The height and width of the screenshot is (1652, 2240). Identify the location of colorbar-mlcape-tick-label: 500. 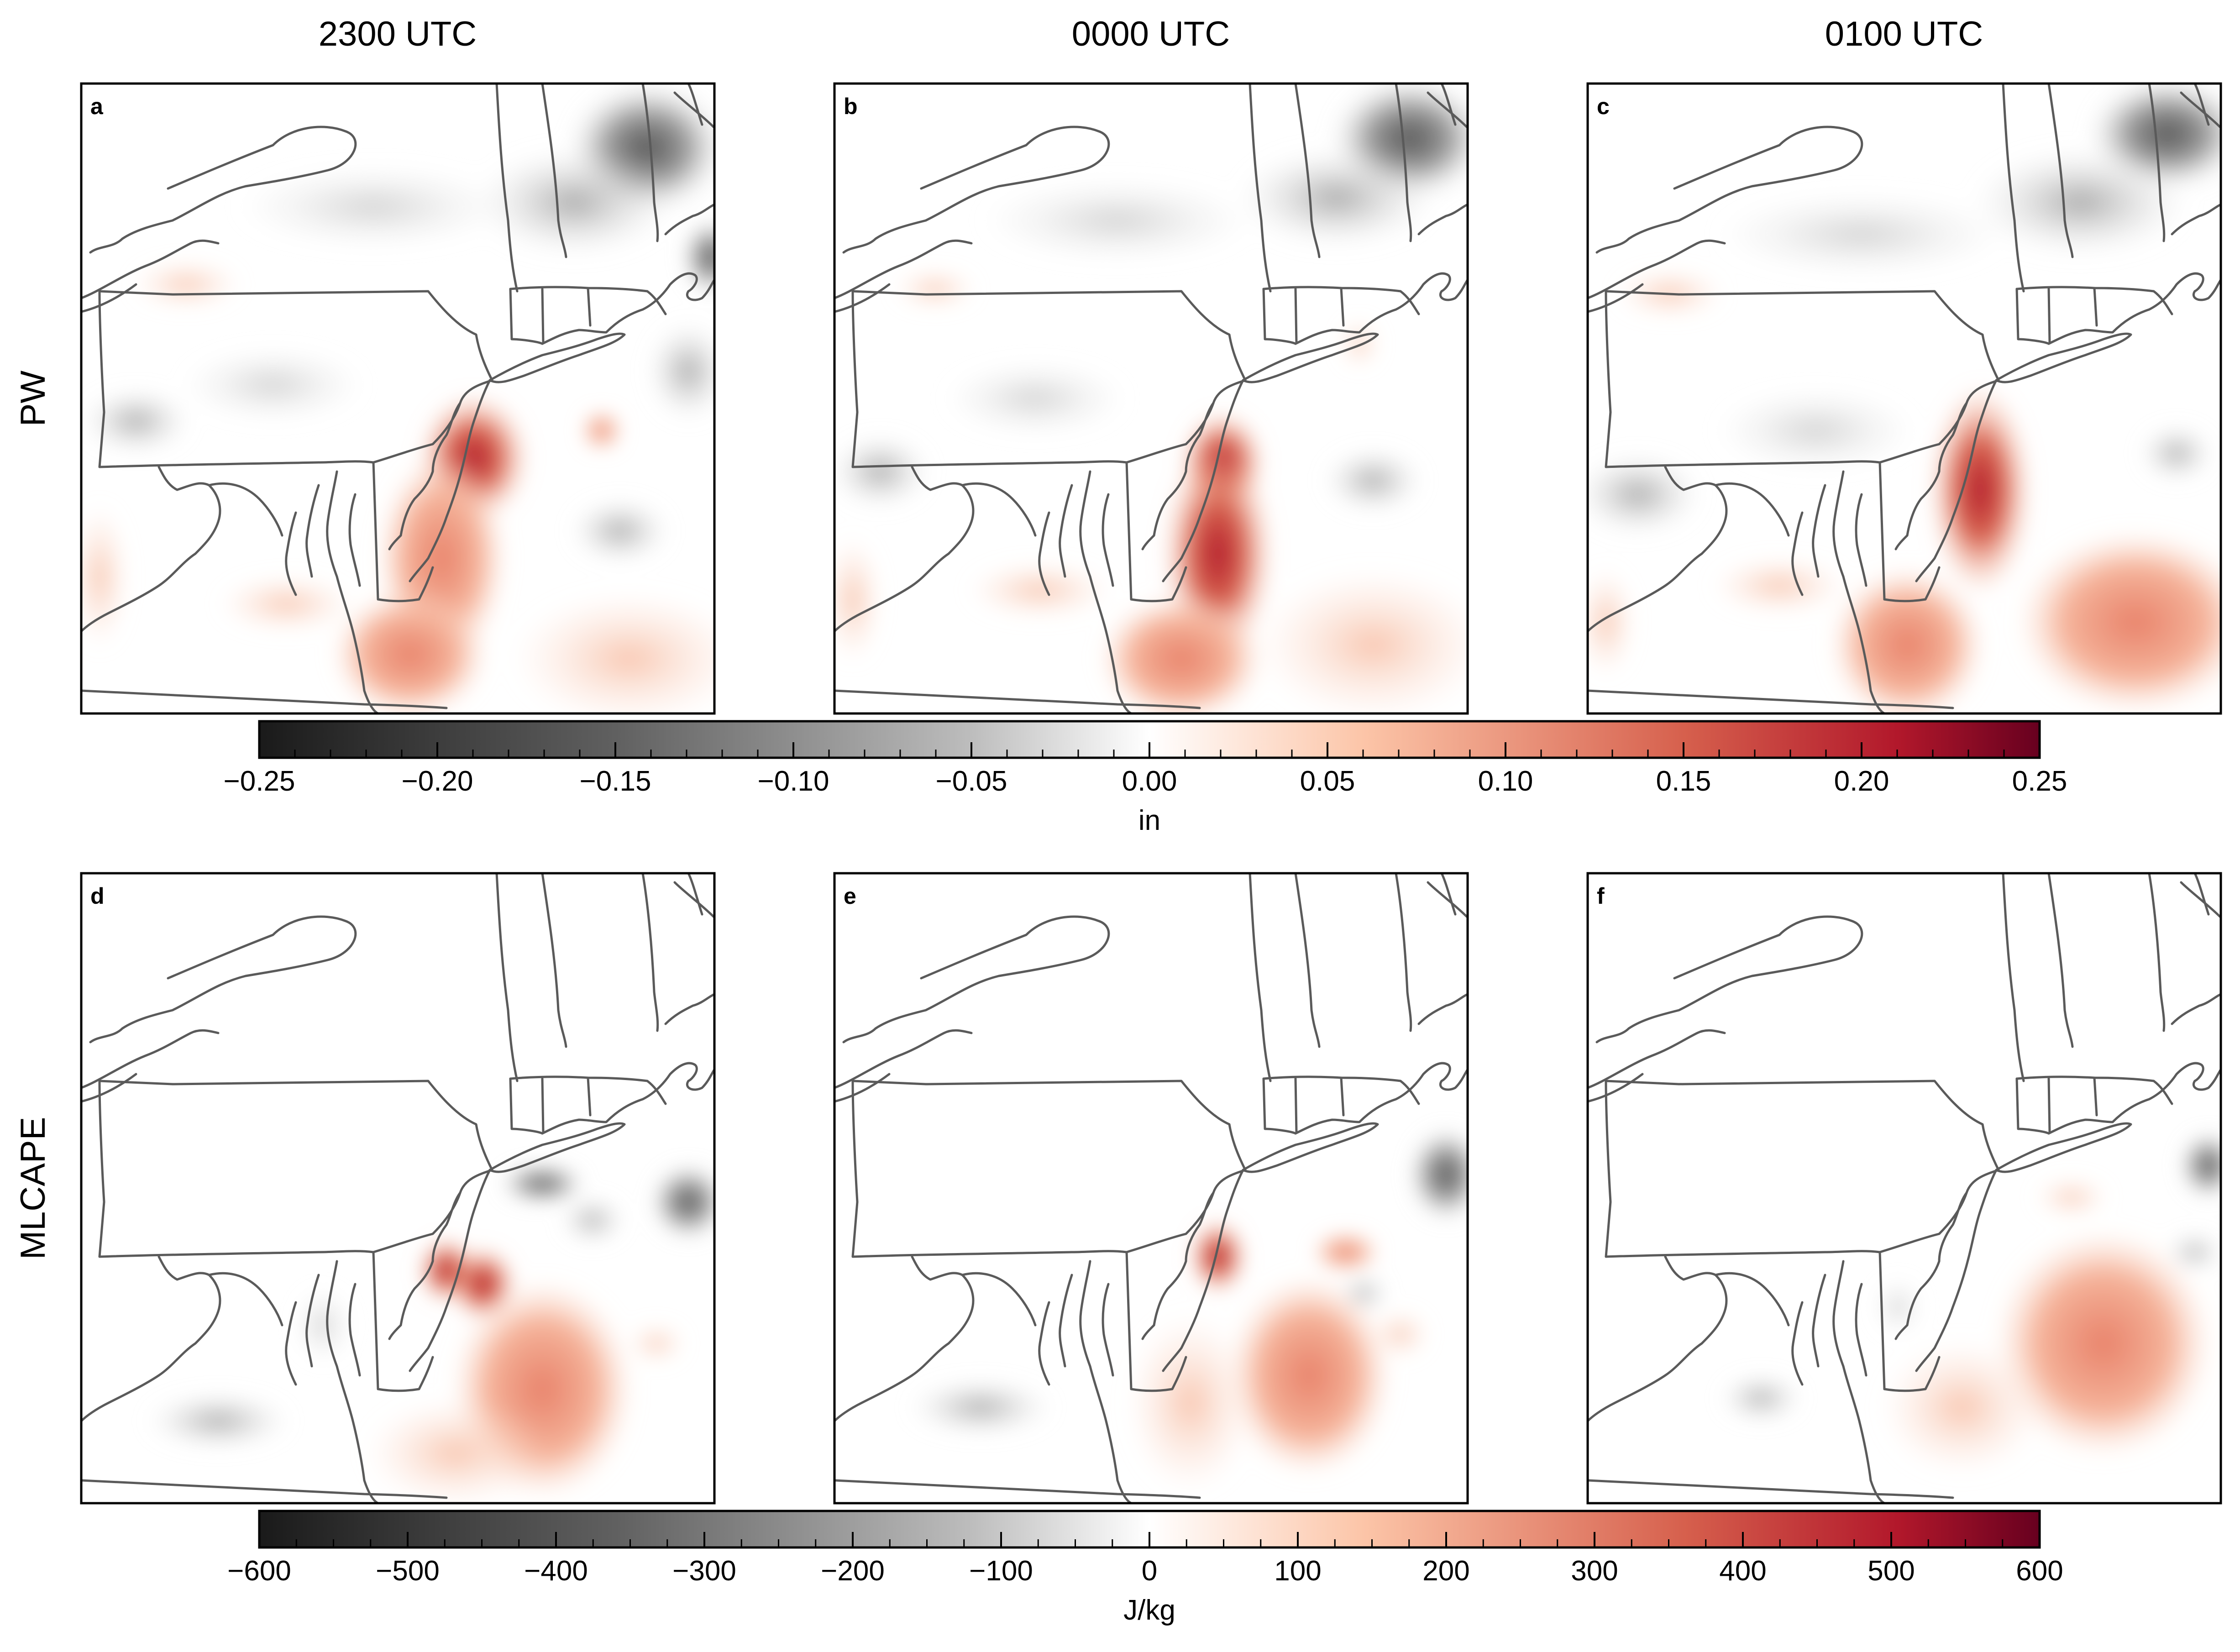
(1891, 1571).